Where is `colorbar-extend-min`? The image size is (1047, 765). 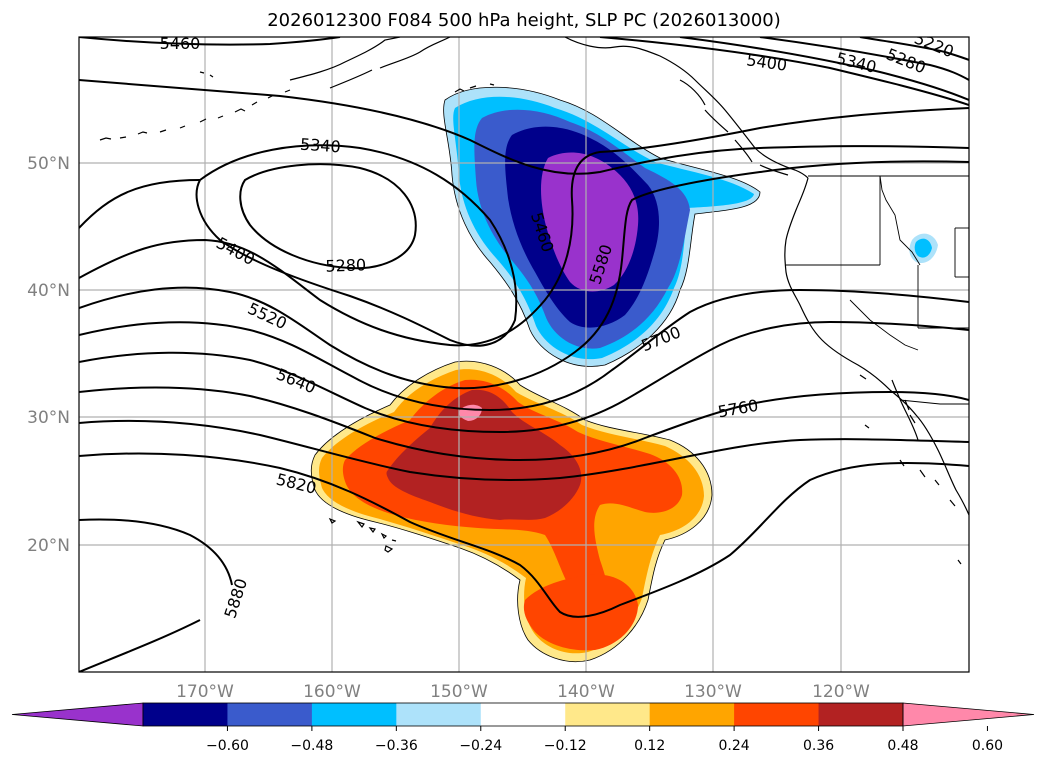 colorbar-extend-min is located at coordinates (77, 714).